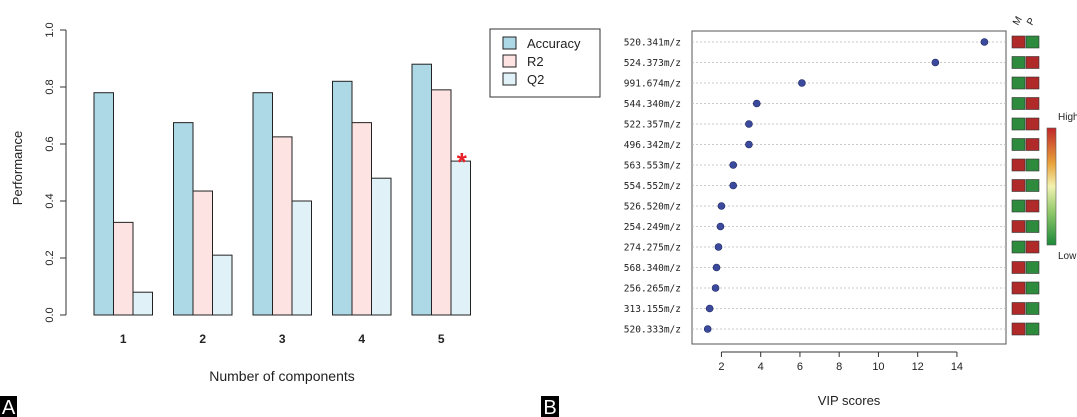 The width and height of the screenshot is (1077, 417). What do you see at coordinates (50, 29) in the screenshot?
I see `a-y-tick-label: 1.0` at bounding box center [50, 29].